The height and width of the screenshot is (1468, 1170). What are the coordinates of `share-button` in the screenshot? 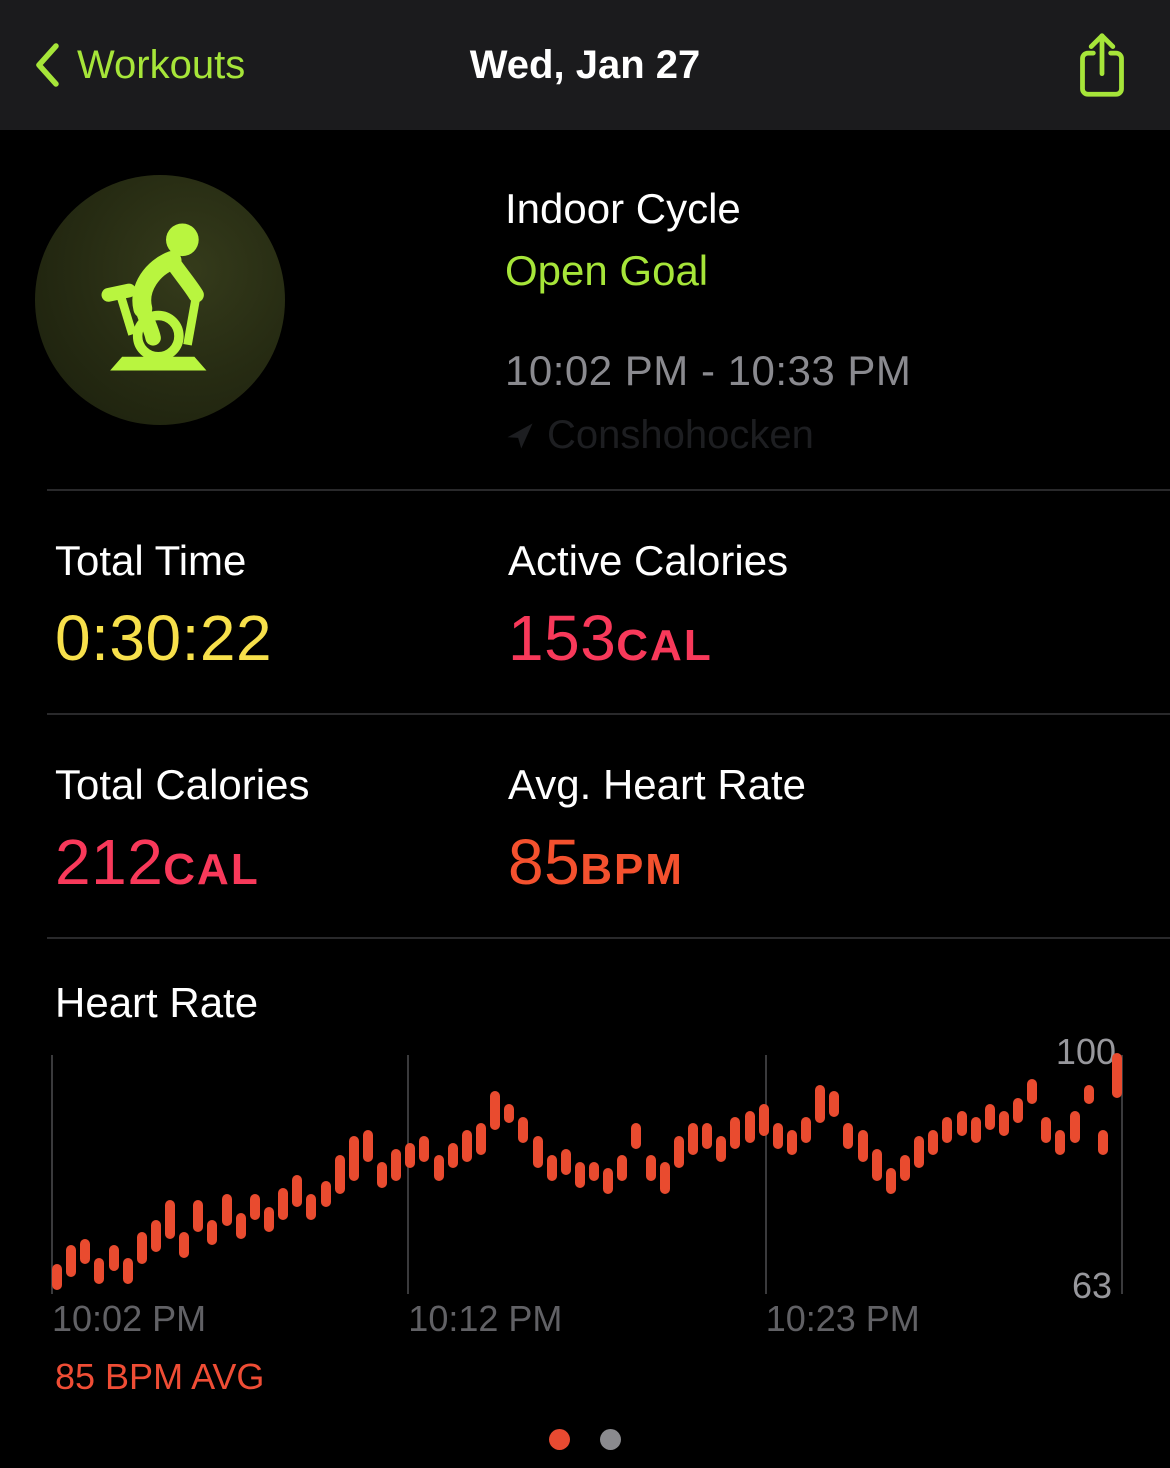 It's located at (1102, 65).